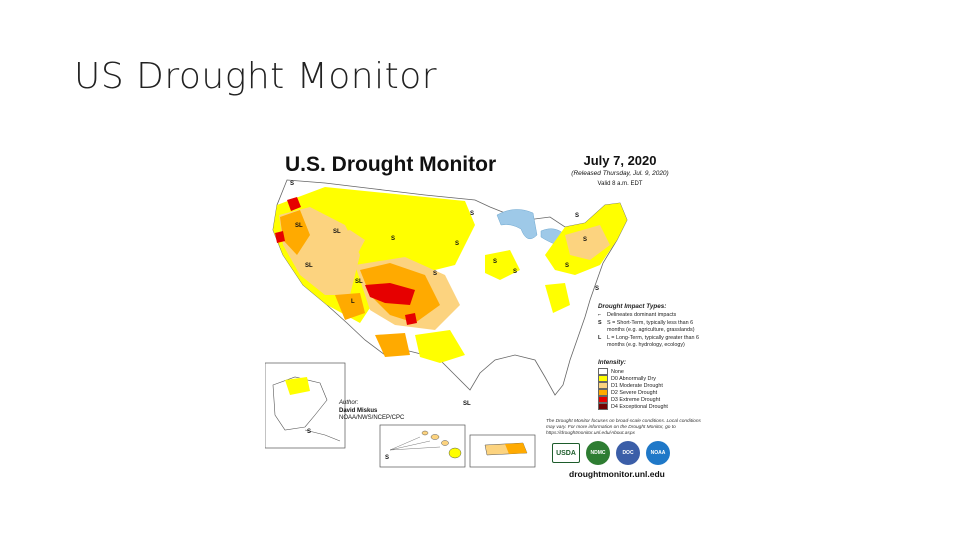 This screenshot has height=540, width=960. I want to click on slide-title: US Drought Monitor, so click(256, 76).